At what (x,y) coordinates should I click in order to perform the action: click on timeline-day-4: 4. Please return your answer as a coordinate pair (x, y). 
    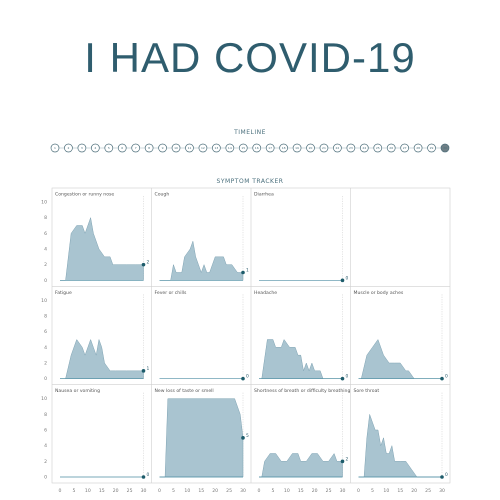
    Looking at the image, I should click on (95, 148).